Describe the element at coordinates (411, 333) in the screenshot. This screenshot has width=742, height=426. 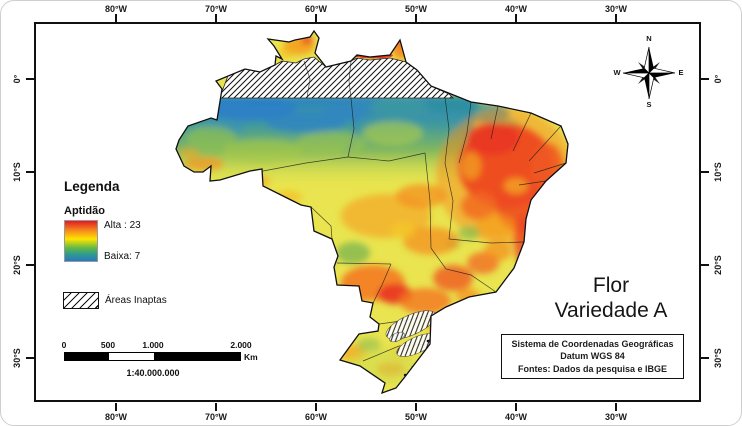
I see `inapt-area-south` at that location.